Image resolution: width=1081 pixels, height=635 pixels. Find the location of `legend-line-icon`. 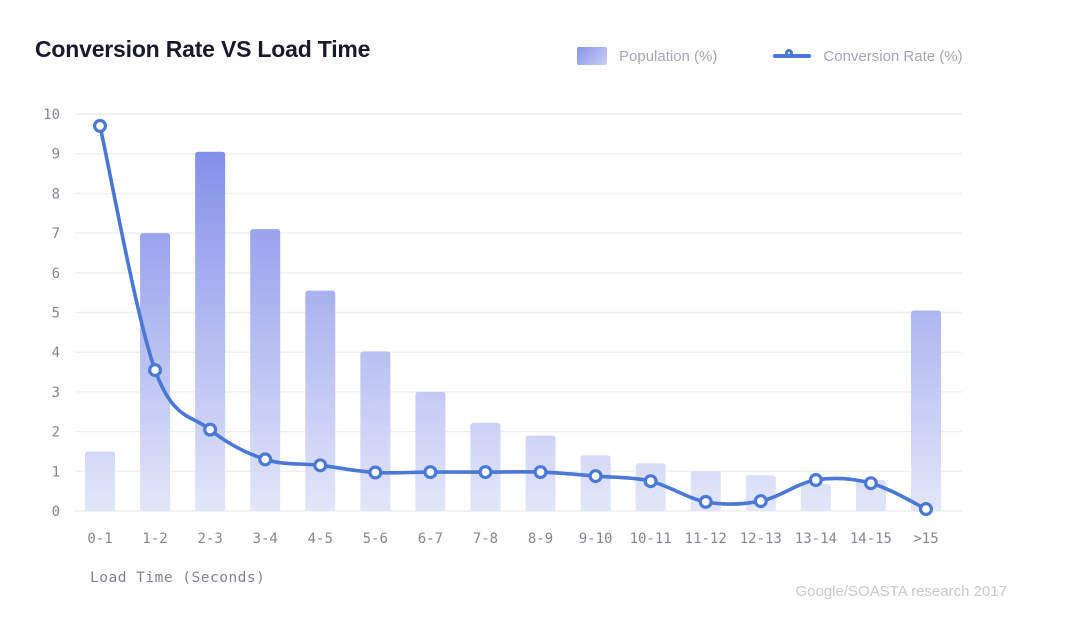

legend-line-icon is located at coordinates (792, 56).